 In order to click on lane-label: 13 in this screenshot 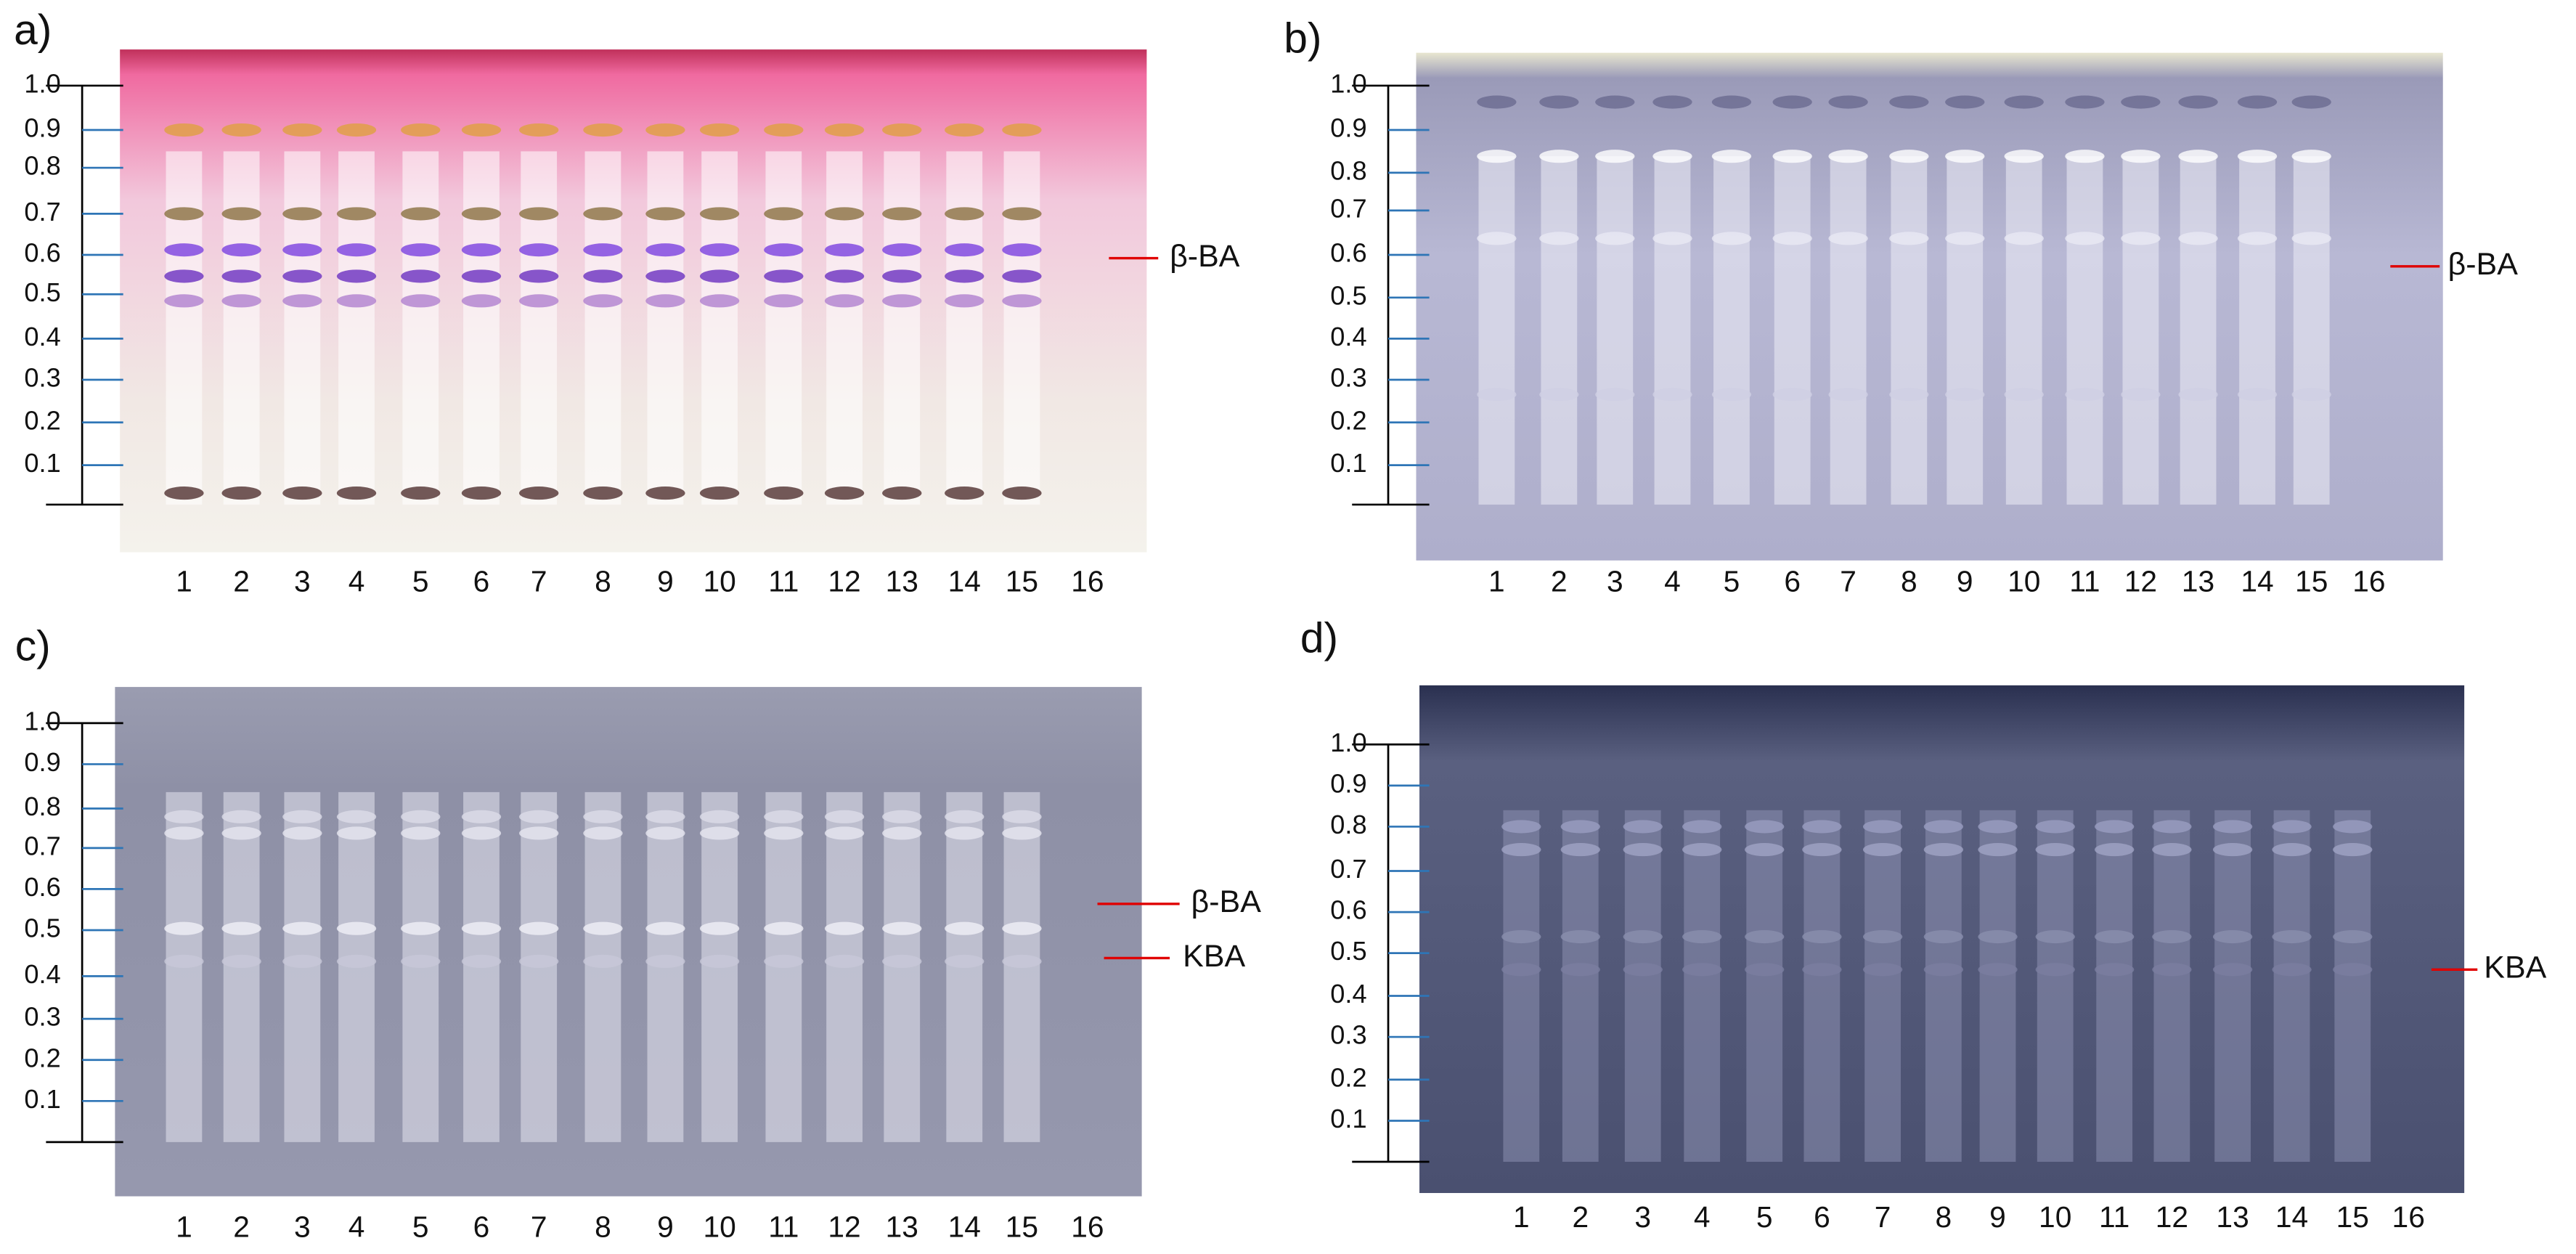, I will do `click(902, 581)`.